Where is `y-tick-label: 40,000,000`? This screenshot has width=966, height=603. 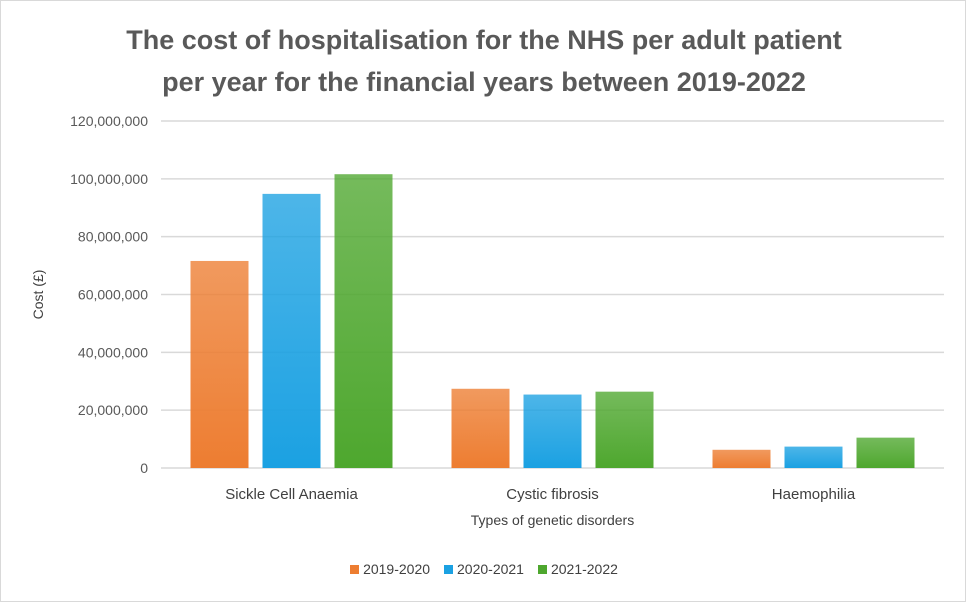 y-tick-label: 40,000,000 is located at coordinates (113, 352).